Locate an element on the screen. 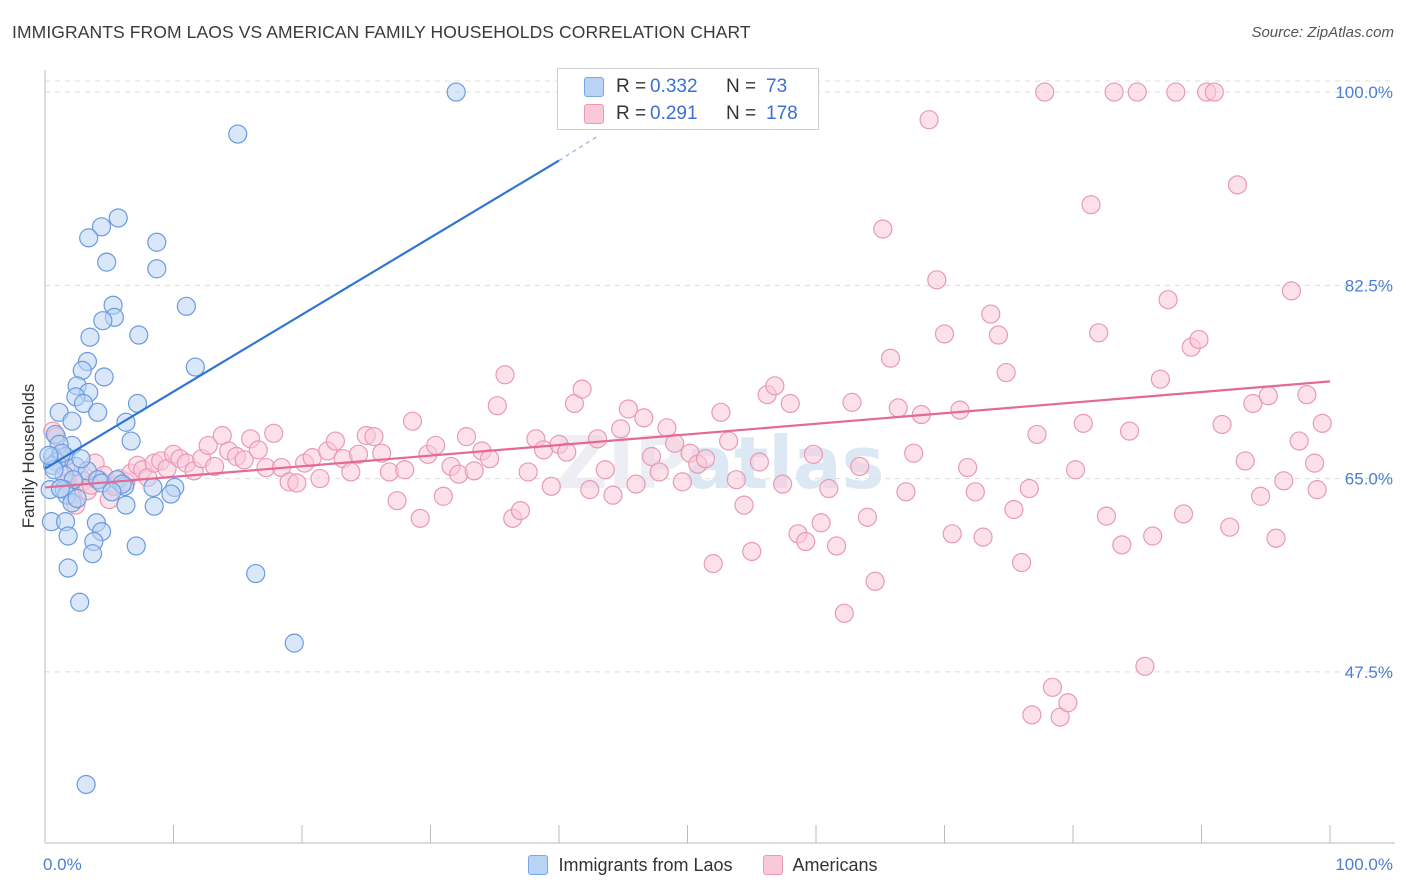  stats-legend: R = 0.332 N = 73 R = 0.291 N = 178 is located at coordinates (688, 99).